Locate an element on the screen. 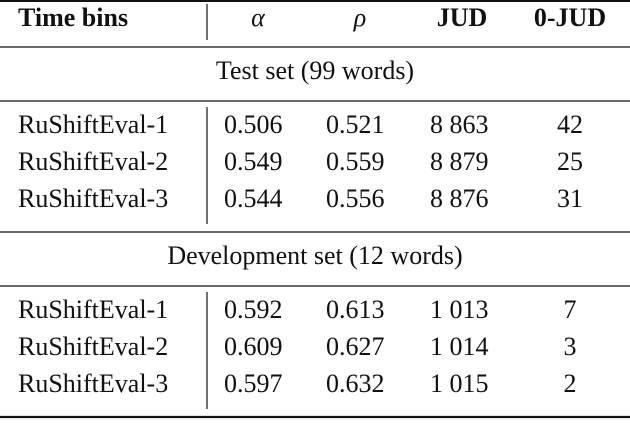 The height and width of the screenshot is (444, 630). cell: 0.632 is located at coordinates (355, 383).